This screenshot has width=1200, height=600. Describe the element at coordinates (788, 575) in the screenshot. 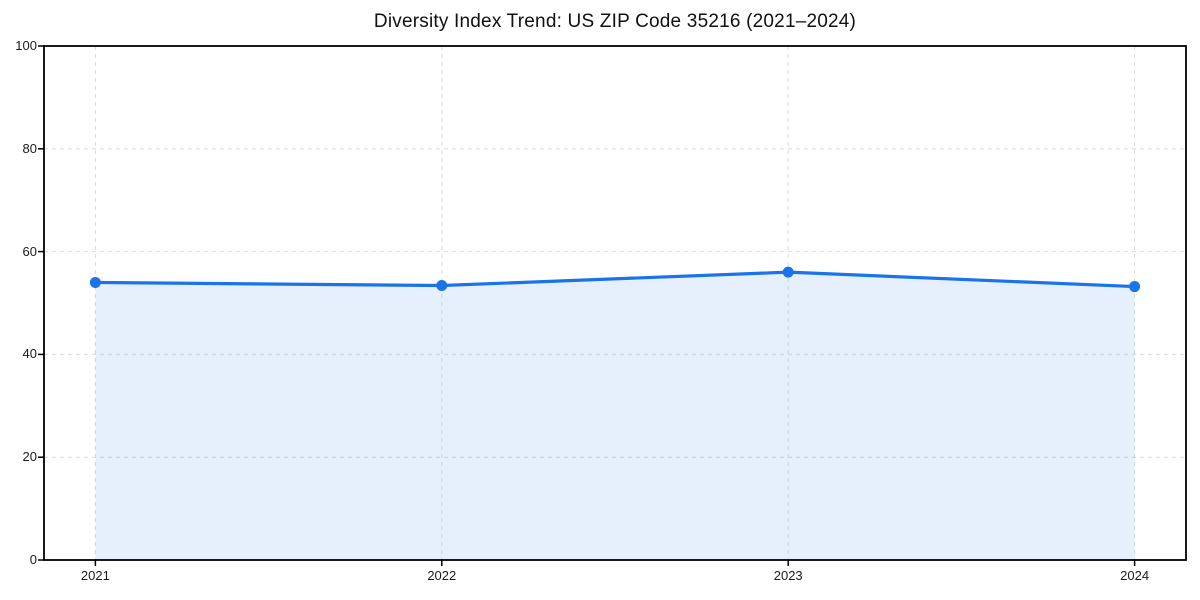

I see `x-axis-label: 2023` at that location.